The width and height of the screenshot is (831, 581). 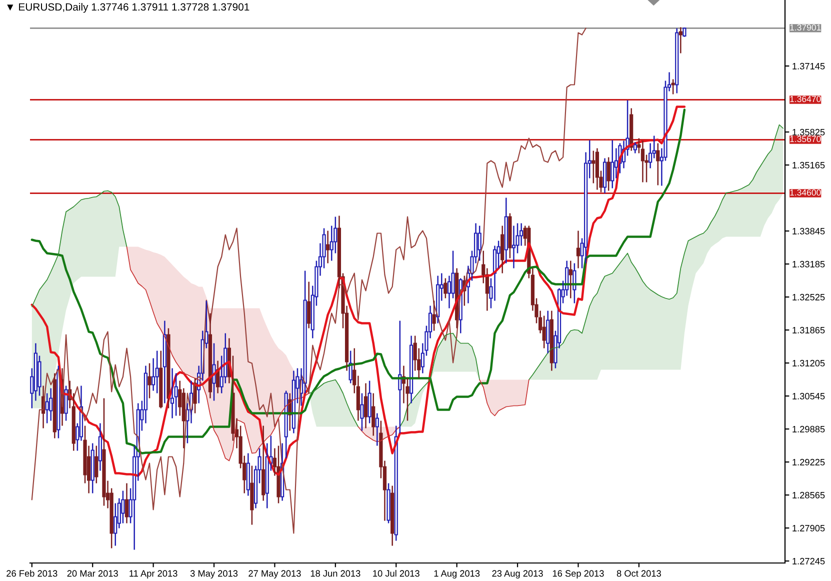 I want to click on y-tick-label: 1.29225, so click(x=808, y=462).